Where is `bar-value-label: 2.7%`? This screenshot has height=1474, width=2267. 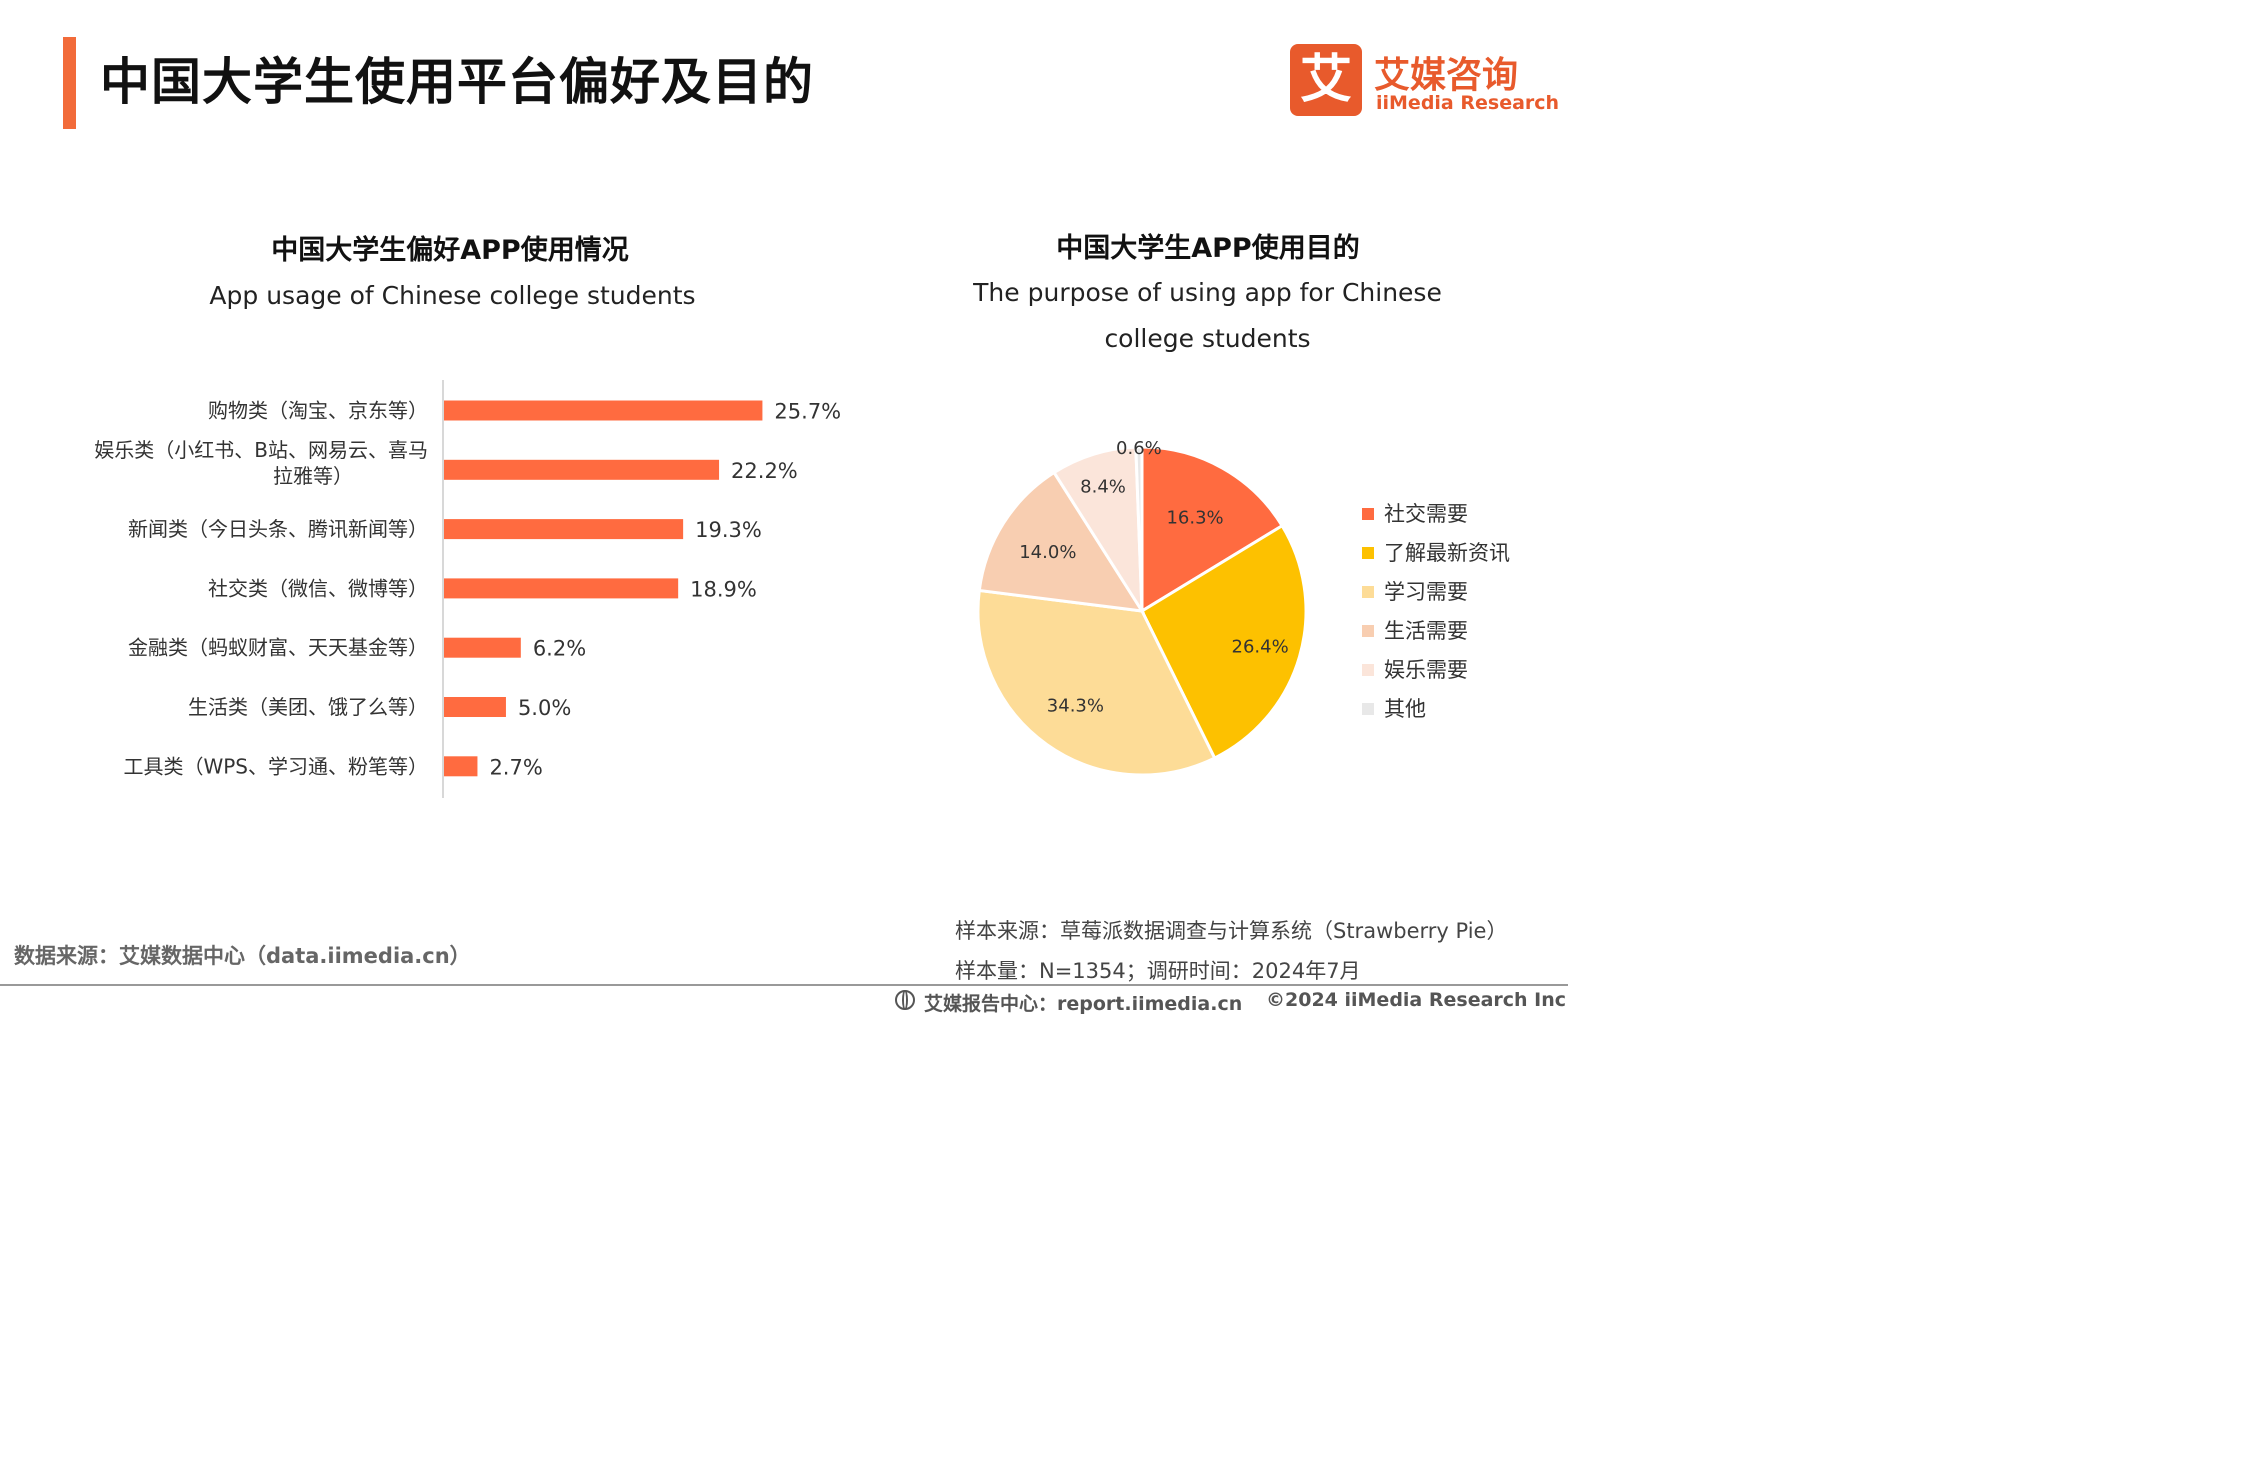 bar-value-label: 2.7% is located at coordinates (515, 767).